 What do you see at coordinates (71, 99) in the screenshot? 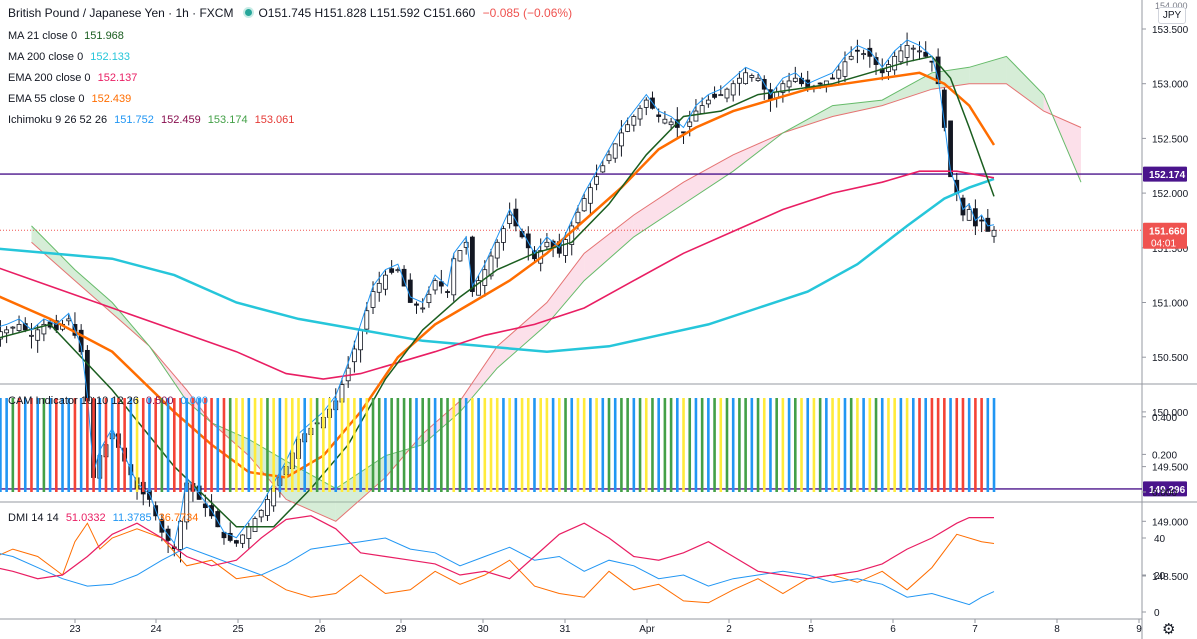
I see `legend-ema55: EMA 55 close 0 152.439` at bounding box center [71, 99].